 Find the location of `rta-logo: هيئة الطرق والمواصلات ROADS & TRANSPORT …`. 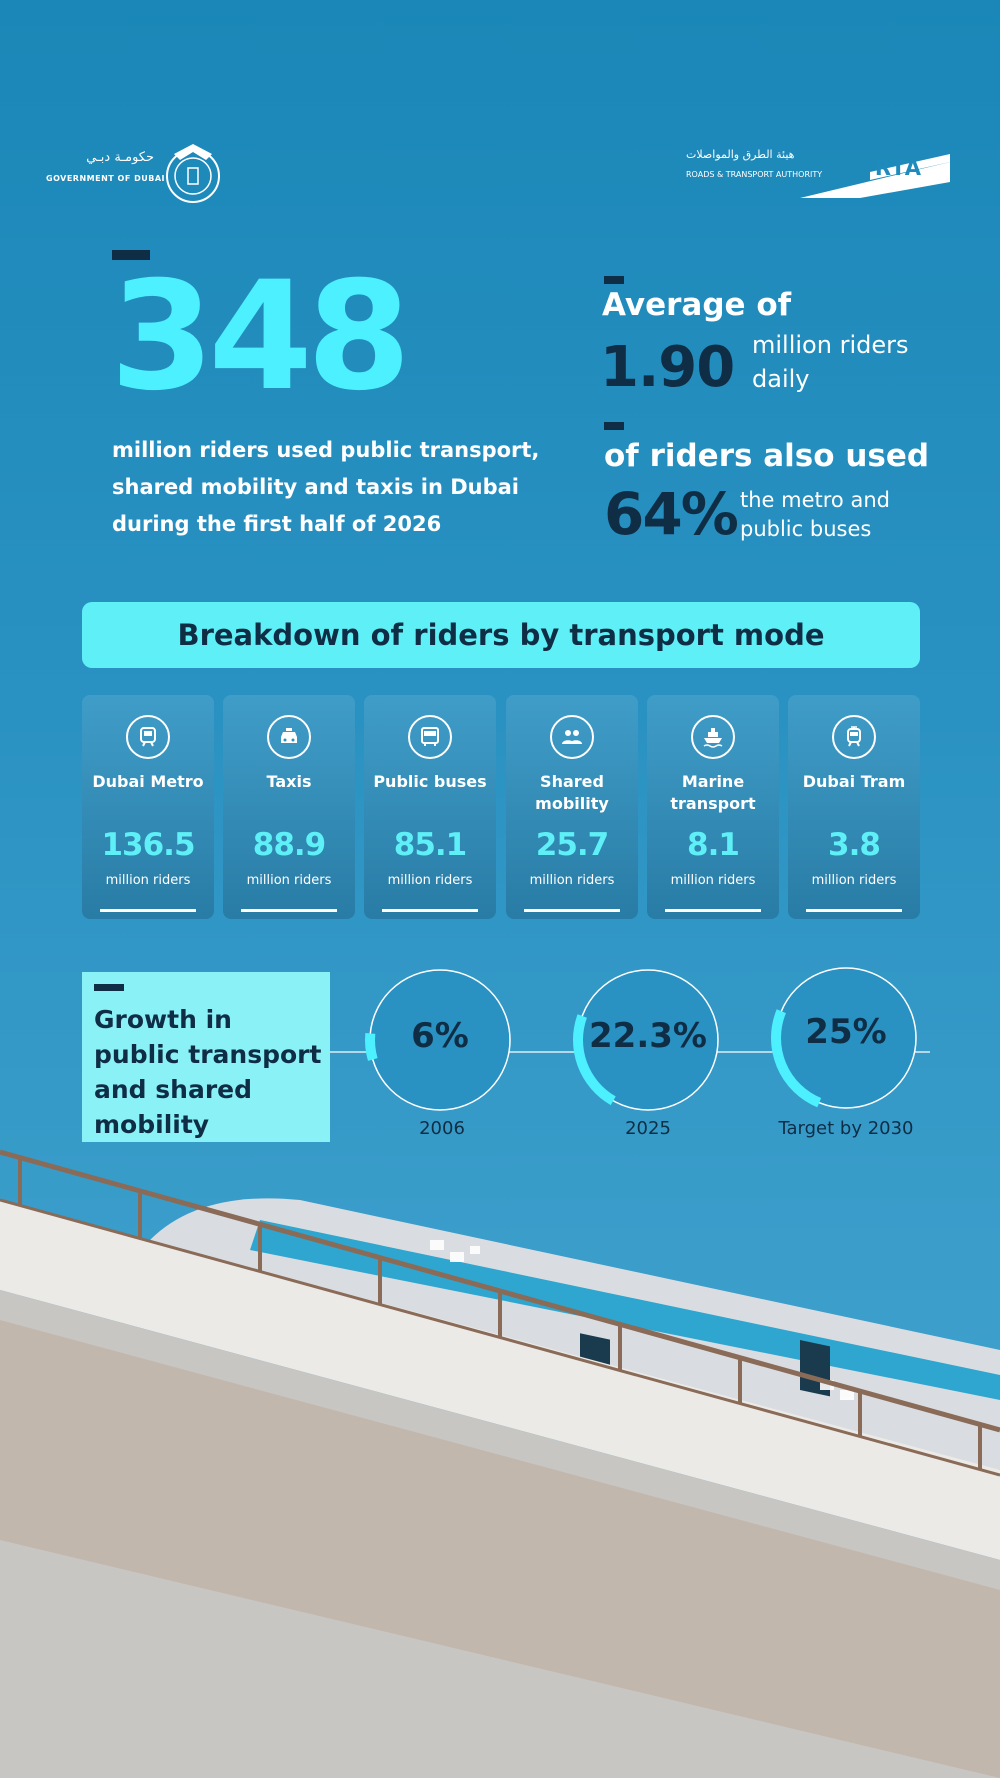

rta-logo: هيئة الطرق والمواصلات ROADS & TRANSPORT … is located at coordinates (815, 175).